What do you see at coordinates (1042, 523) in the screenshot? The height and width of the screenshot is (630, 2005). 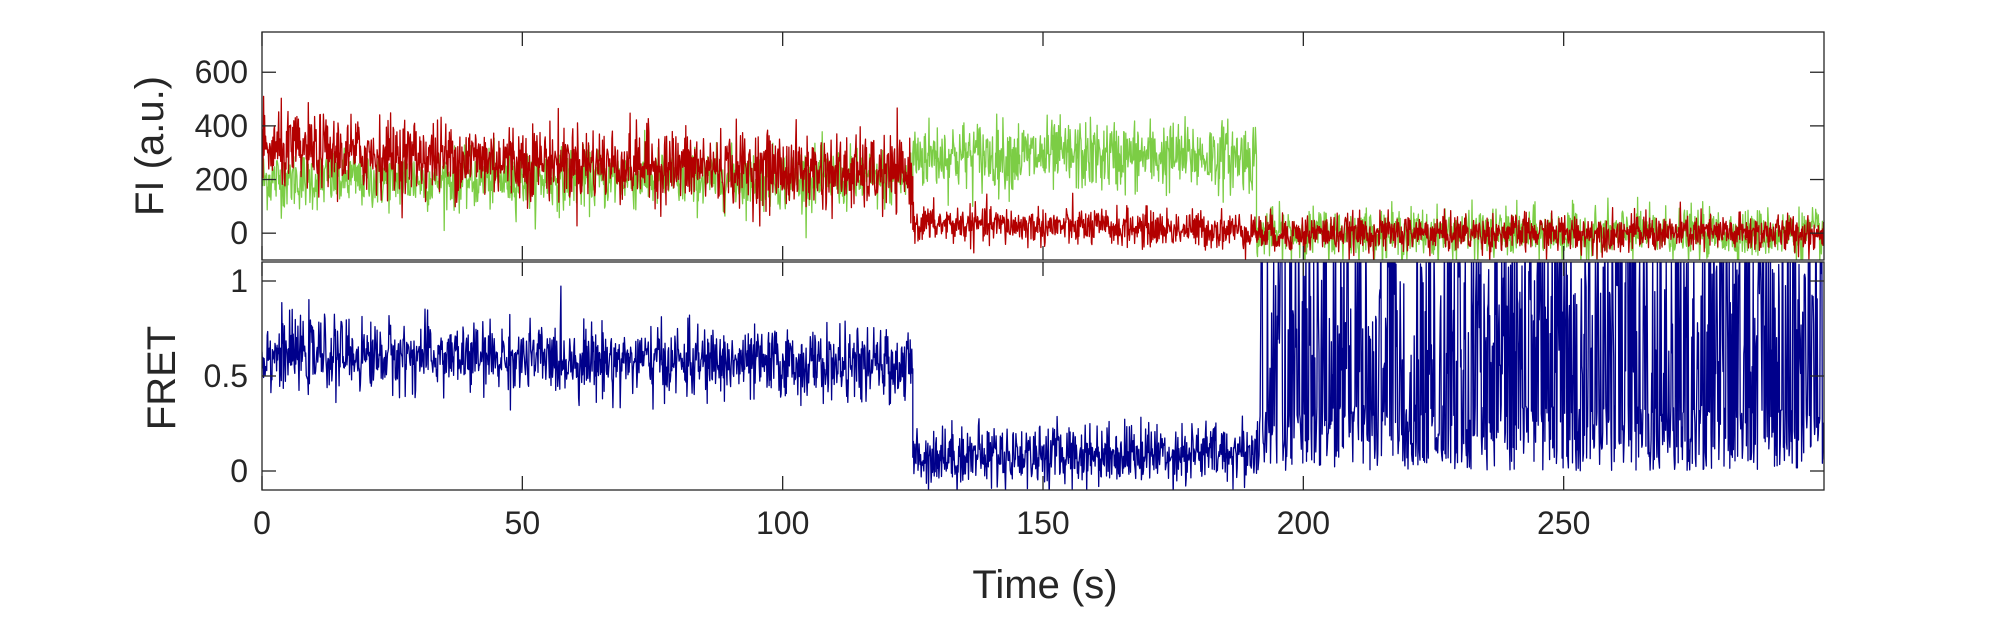 I see `x-tick-label: 150` at bounding box center [1042, 523].